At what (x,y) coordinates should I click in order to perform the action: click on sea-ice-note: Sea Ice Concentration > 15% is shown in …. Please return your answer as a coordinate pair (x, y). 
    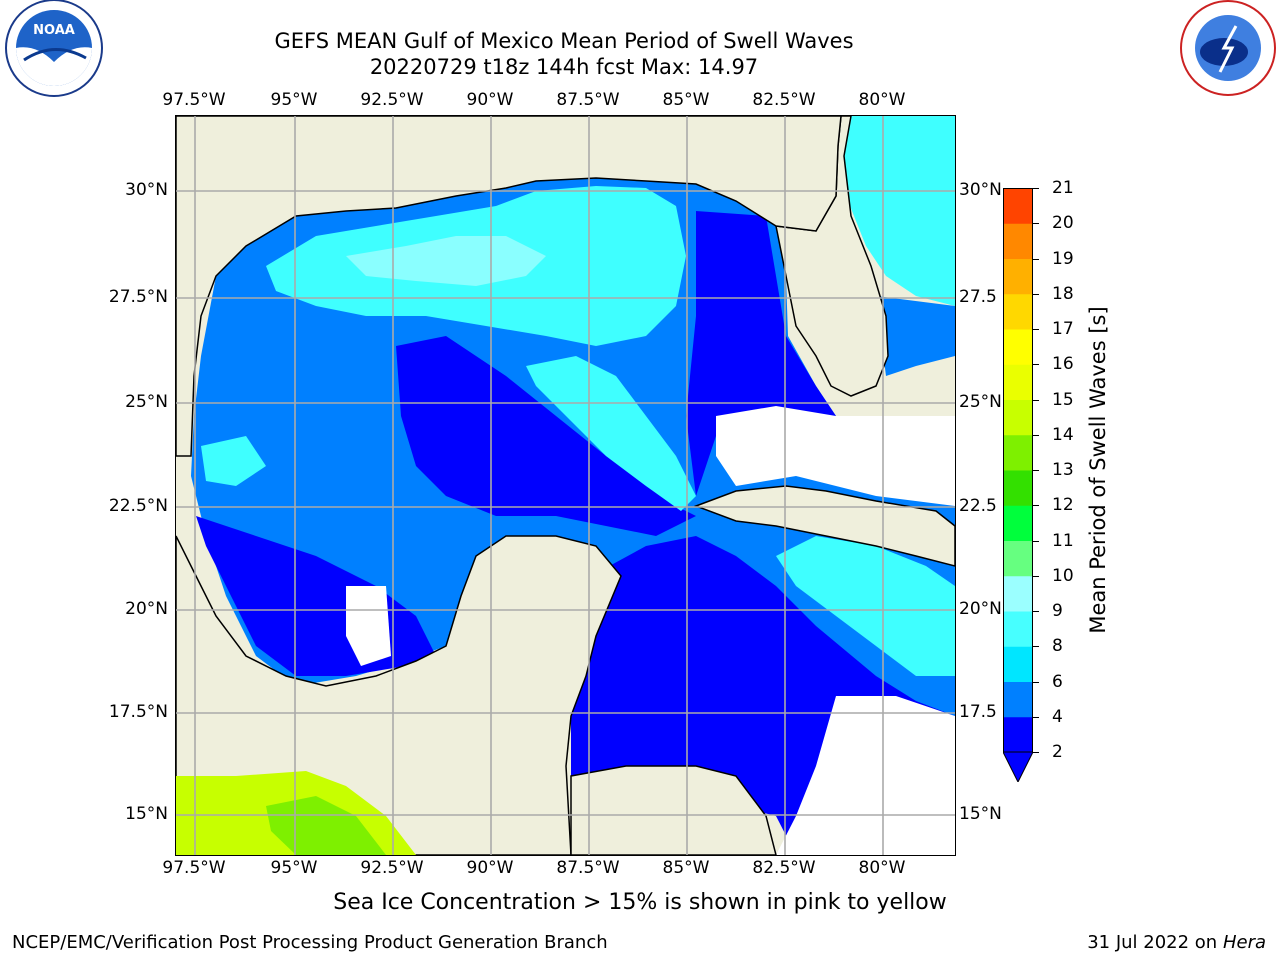
    Looking at the image, I should click on (640, 902).